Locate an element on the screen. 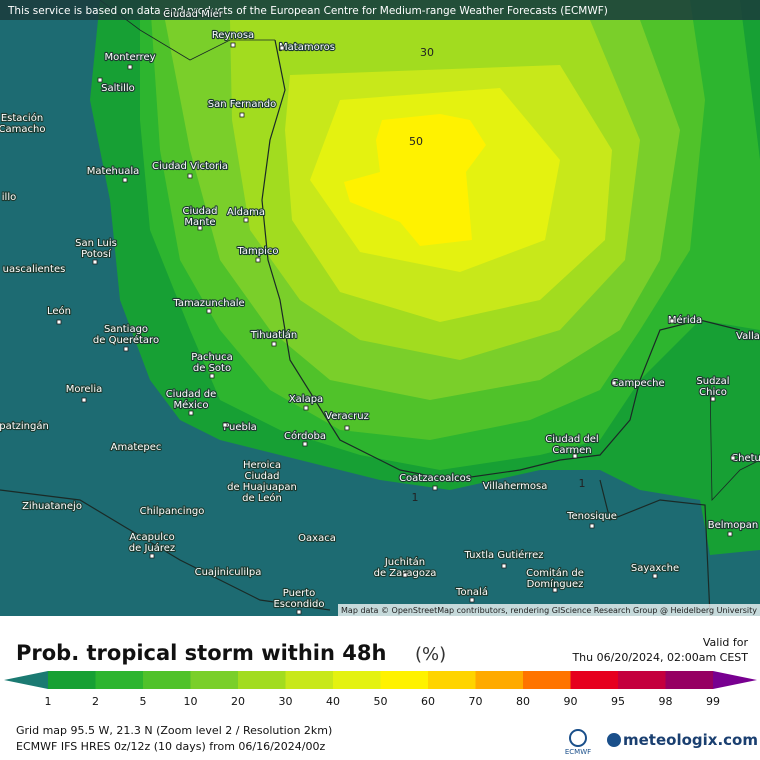 The image size is (760, 760). legend-tick-label: 95 is located at coordinates (618, 701).